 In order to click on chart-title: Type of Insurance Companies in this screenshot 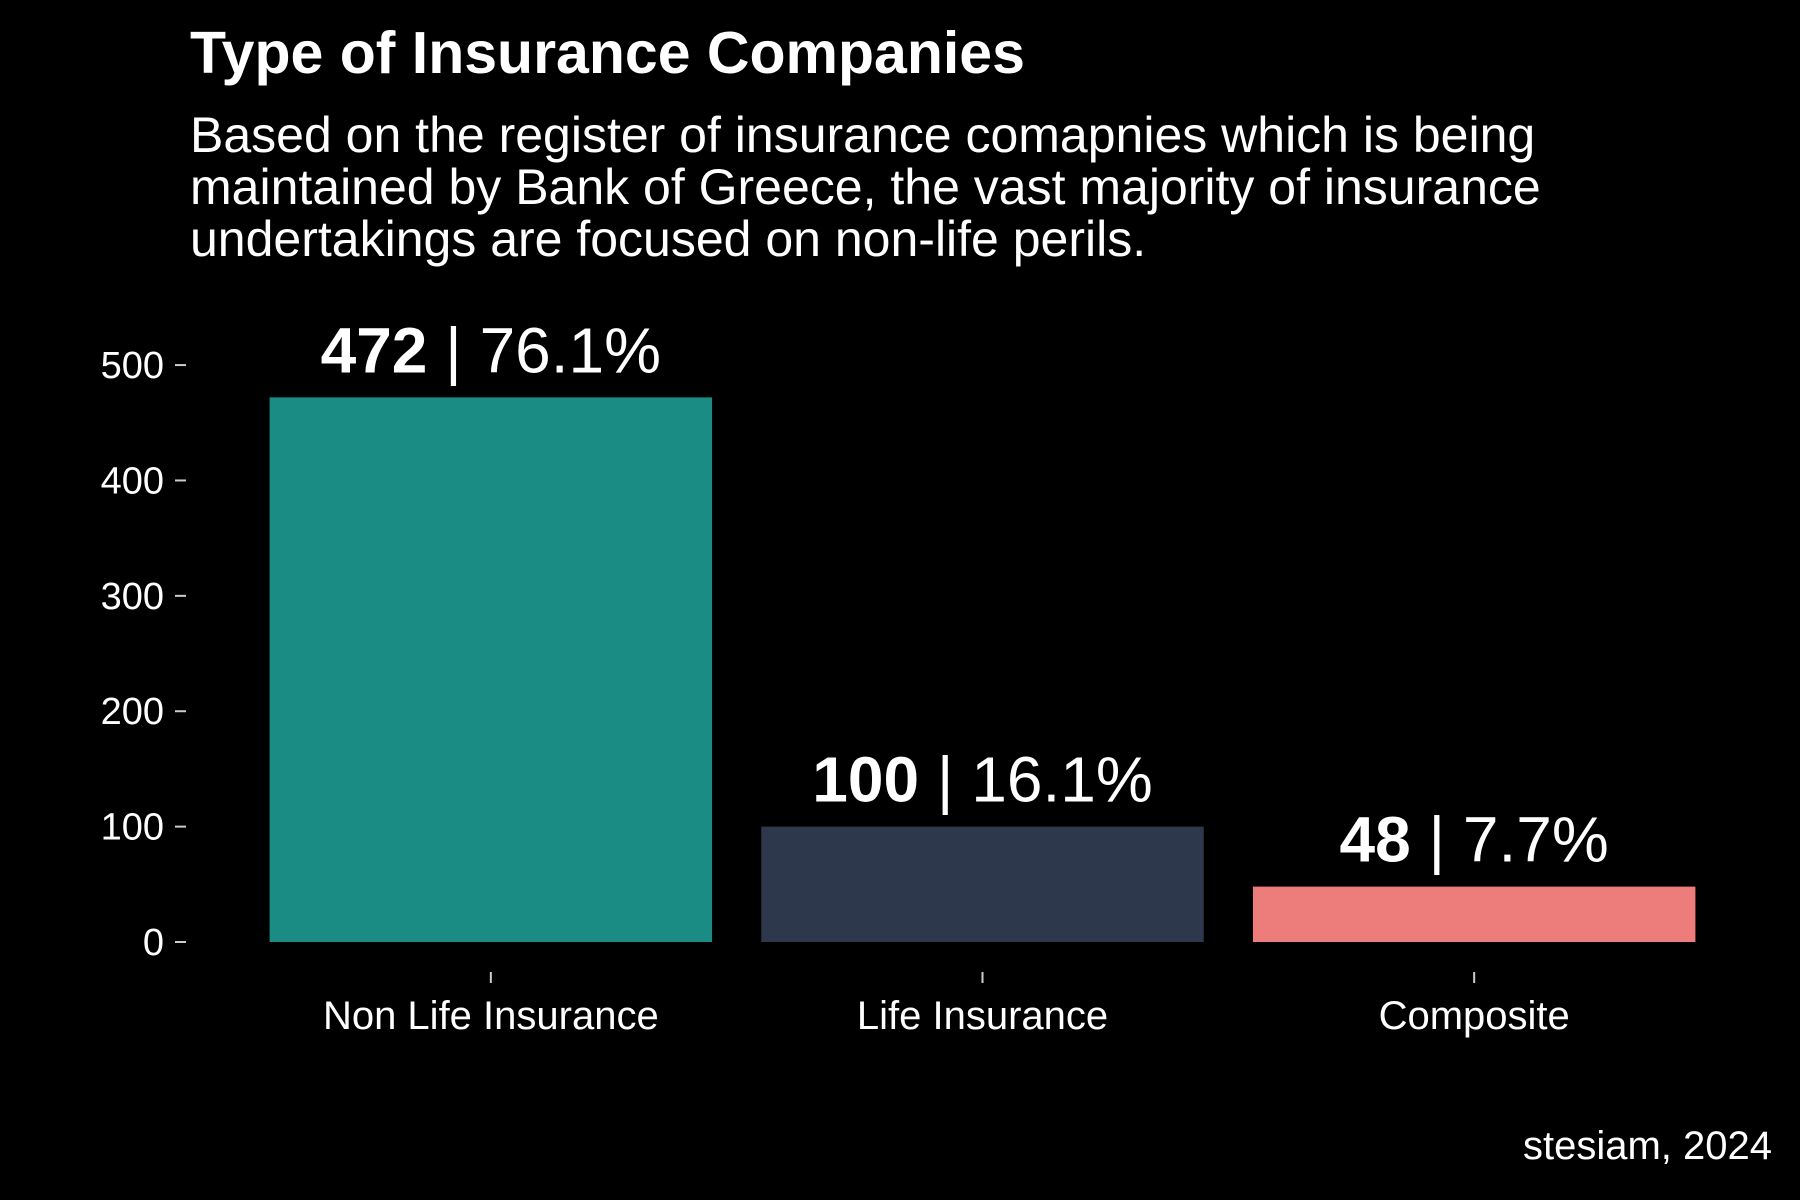, I will do `click(607, 53)`.